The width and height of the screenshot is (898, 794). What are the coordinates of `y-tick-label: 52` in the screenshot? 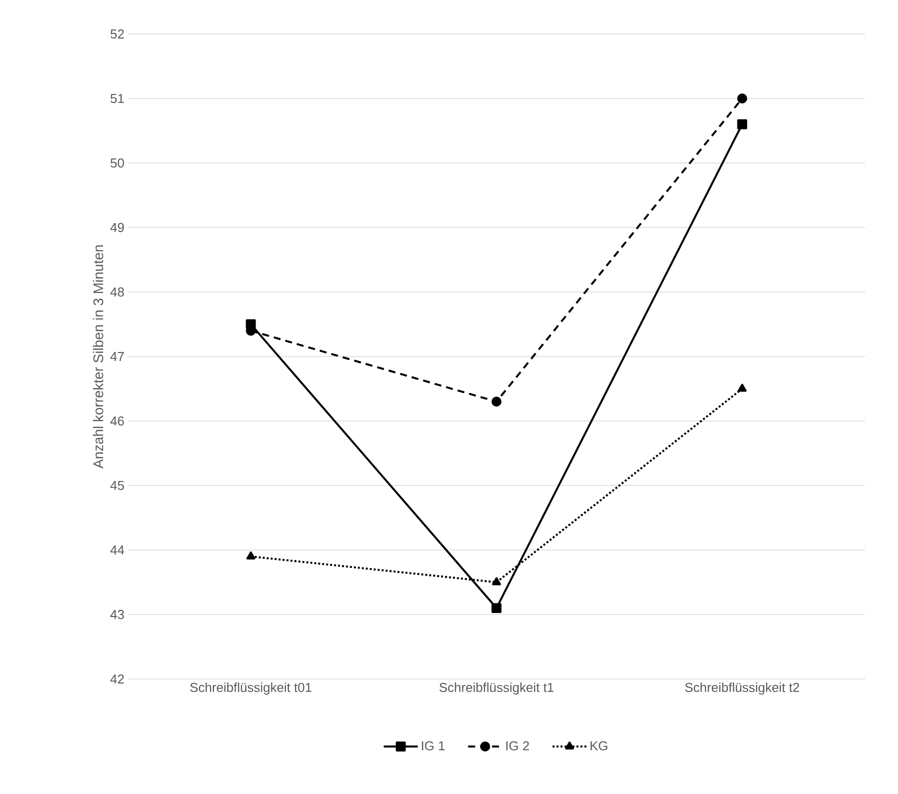 It's located at (117, 34).